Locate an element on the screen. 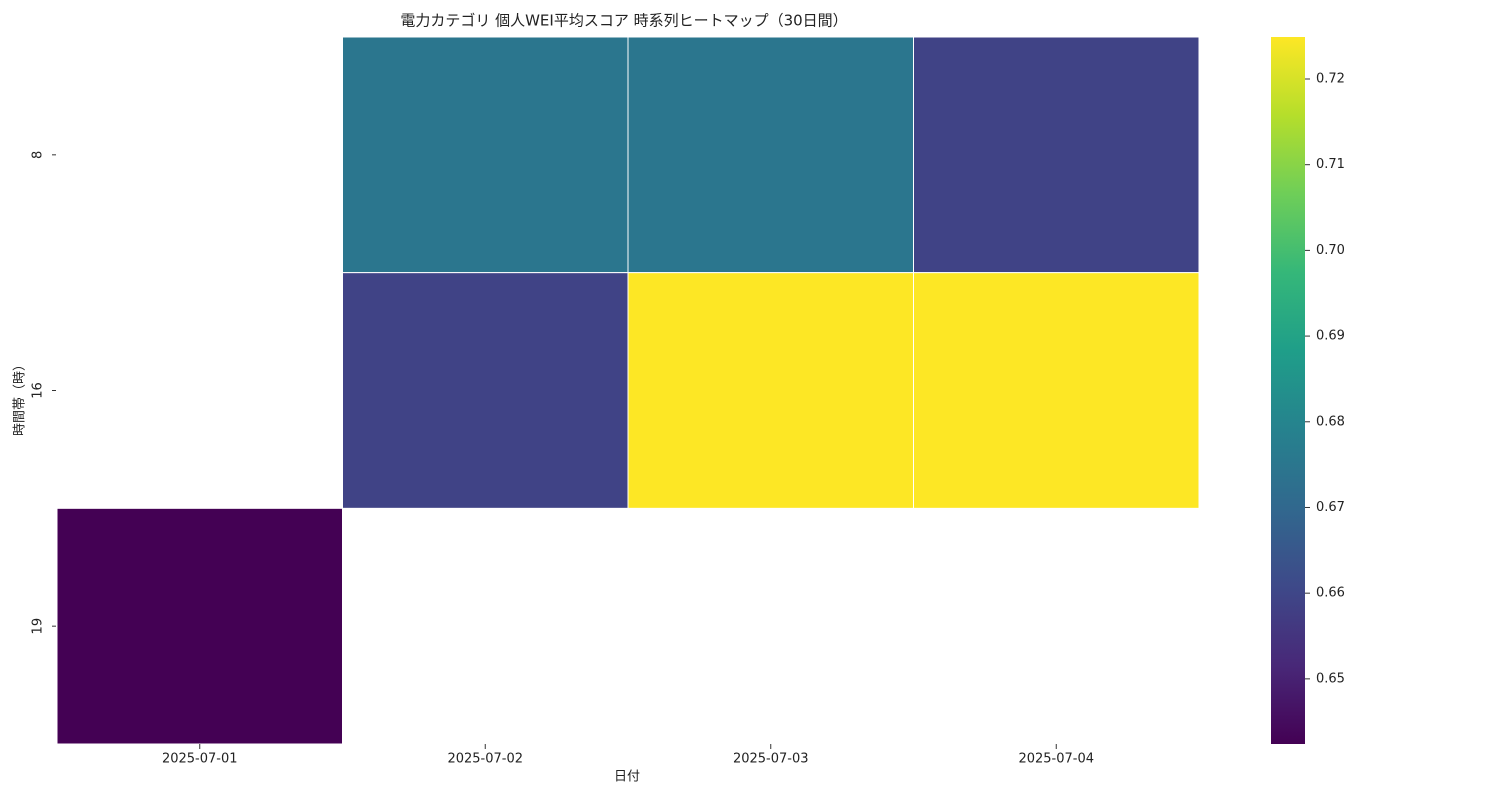  colorbar-tick-label: 0.69 is located at coordinates (1330, 336).